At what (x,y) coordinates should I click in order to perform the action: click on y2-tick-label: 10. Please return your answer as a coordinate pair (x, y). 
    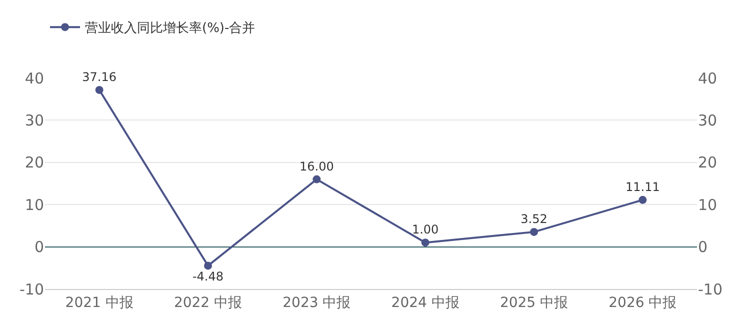
    Looking at the image, I should click on (708, 205).